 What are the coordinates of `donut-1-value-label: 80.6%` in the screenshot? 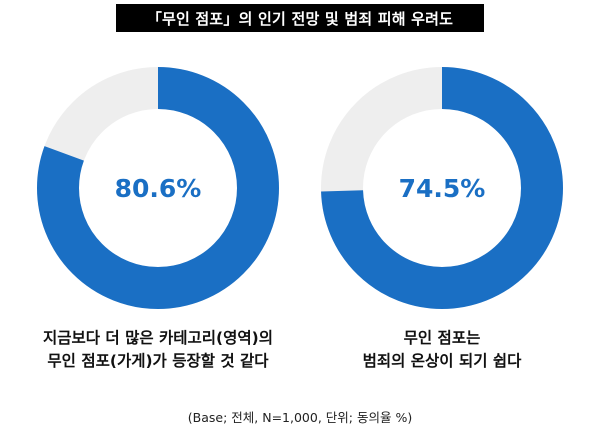 It's located at (158, 188).